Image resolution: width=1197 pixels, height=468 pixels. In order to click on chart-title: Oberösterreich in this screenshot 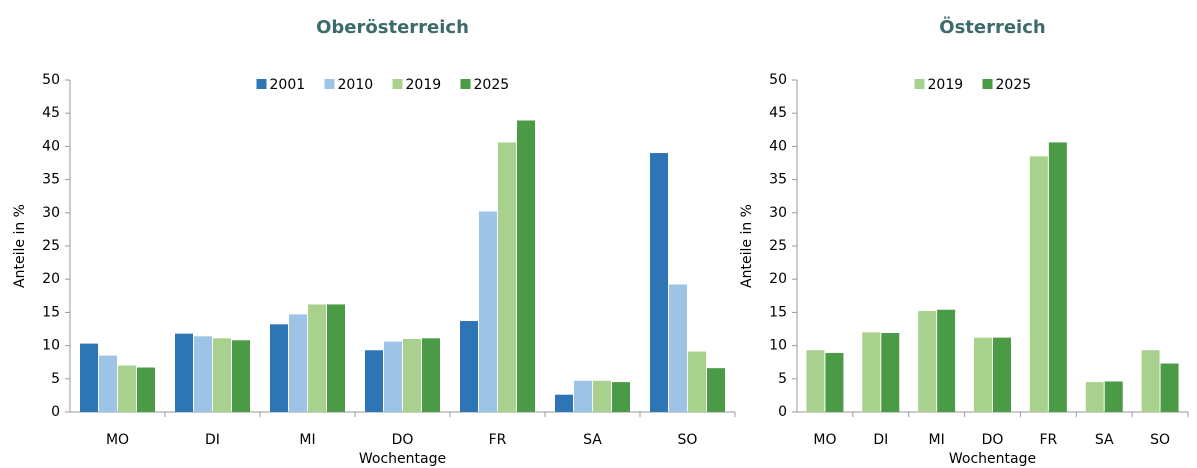, I will do `click(392, 27)`.